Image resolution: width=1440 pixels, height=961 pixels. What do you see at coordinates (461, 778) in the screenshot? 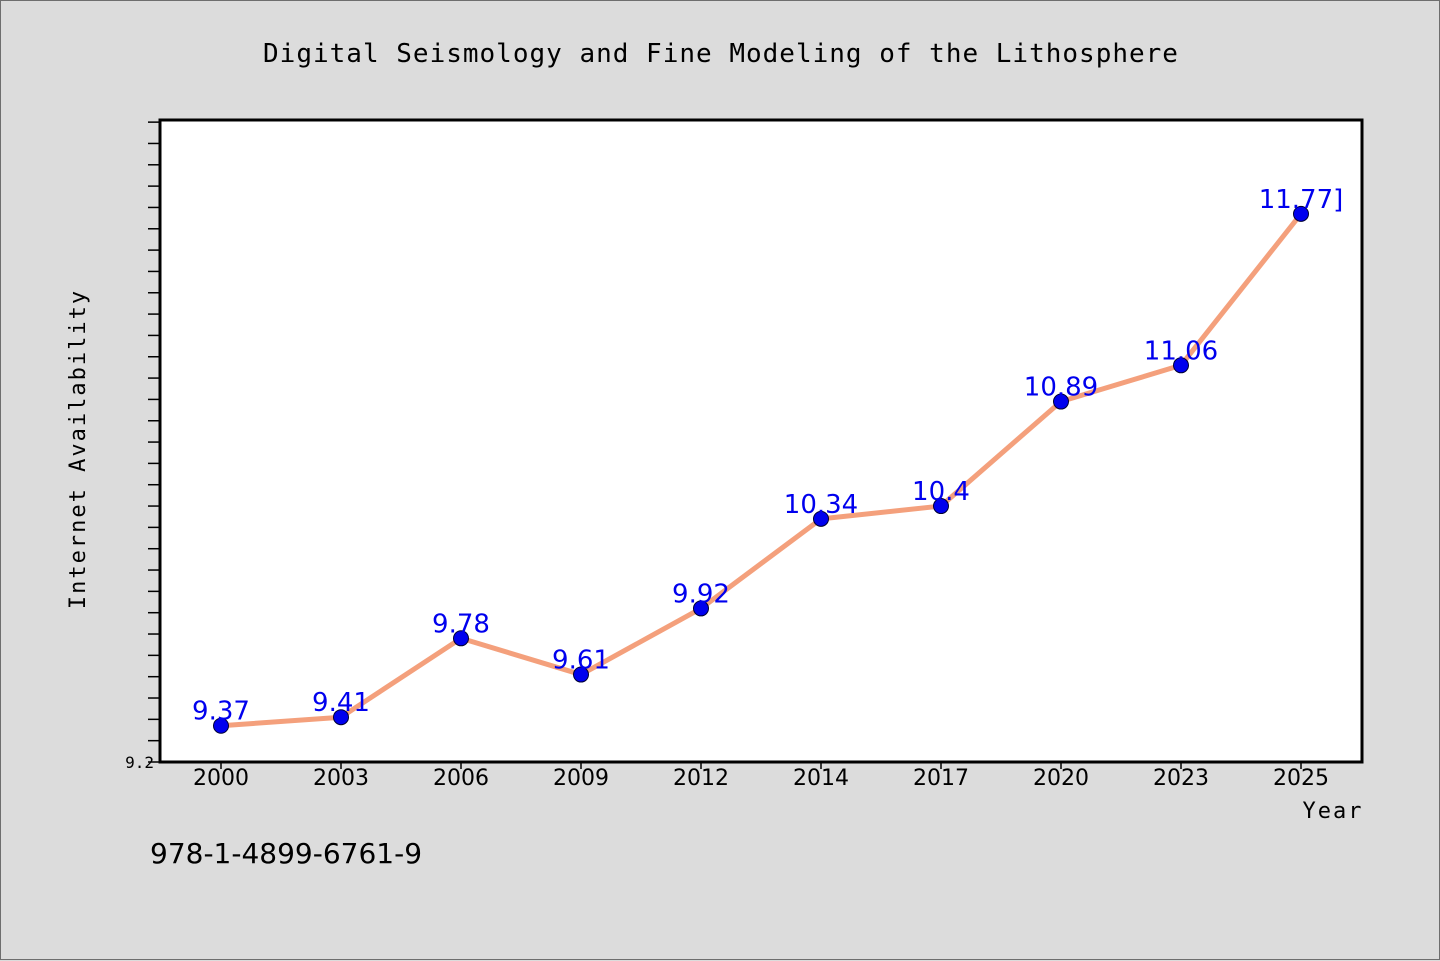
I see `x-tick-label-2006: 2006` at bounding box center [461, 778].